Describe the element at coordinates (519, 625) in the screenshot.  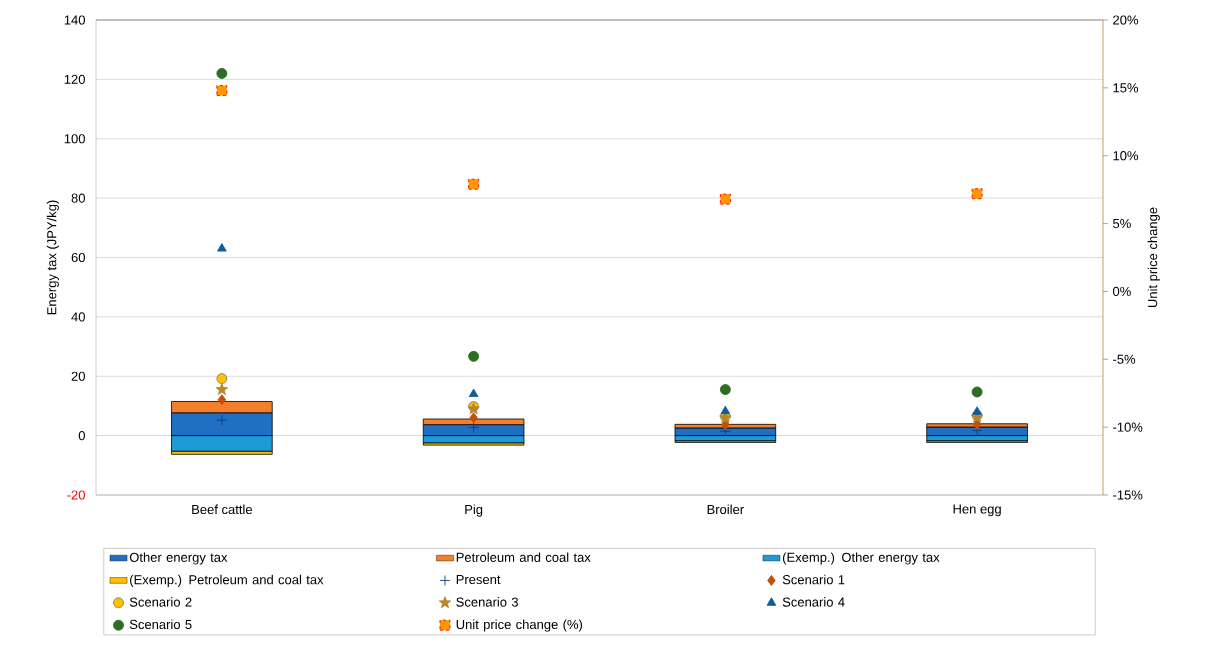
I see `legend-label: Unit price change (%)` at that location.